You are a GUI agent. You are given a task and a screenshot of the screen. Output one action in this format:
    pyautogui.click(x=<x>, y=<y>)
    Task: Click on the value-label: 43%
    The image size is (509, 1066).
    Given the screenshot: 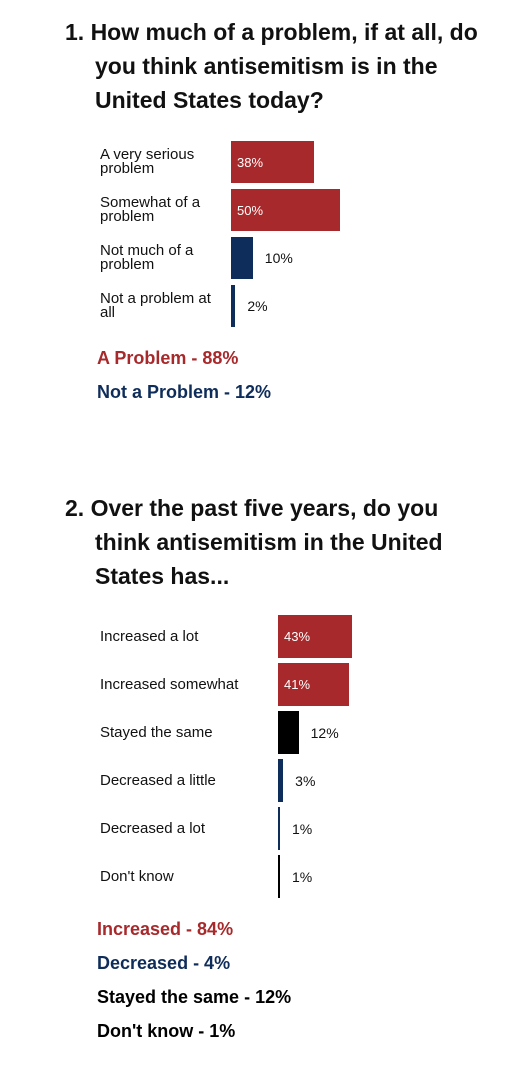 What is the action you would take?
    pyautogui.click(x=297, y=636)
    